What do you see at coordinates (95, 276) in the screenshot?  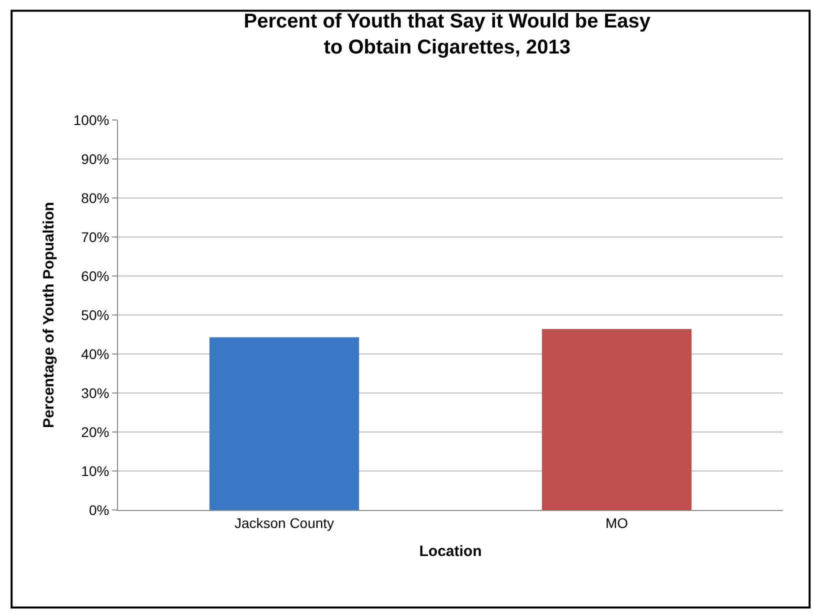 I see `y-tick-label: 60%` at bounding box center [95, 276].